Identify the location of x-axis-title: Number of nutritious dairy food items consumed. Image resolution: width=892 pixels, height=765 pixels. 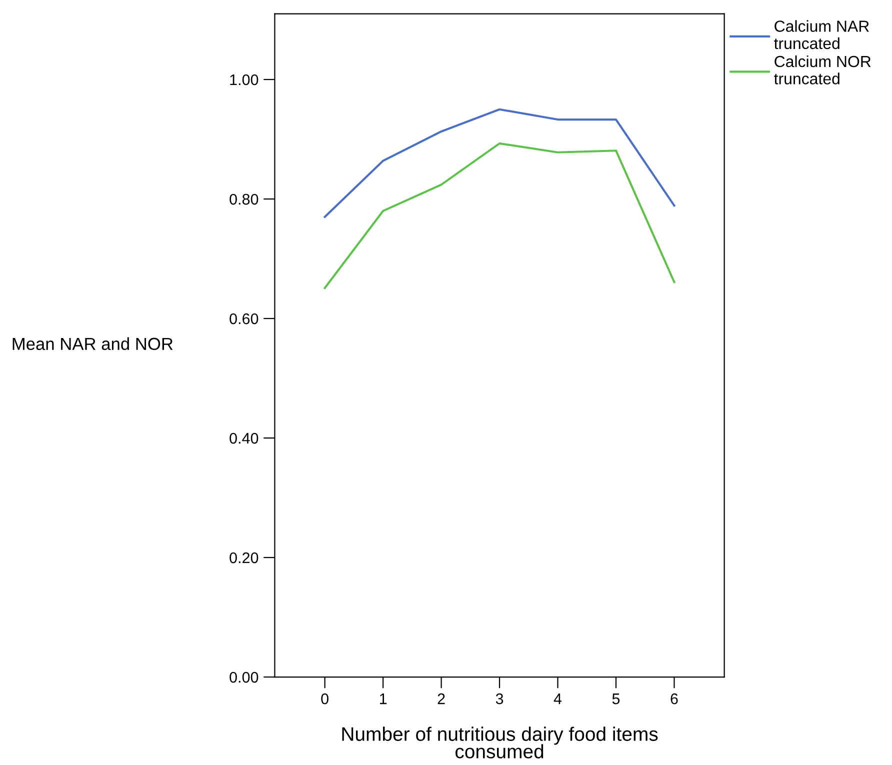
(500, 742).